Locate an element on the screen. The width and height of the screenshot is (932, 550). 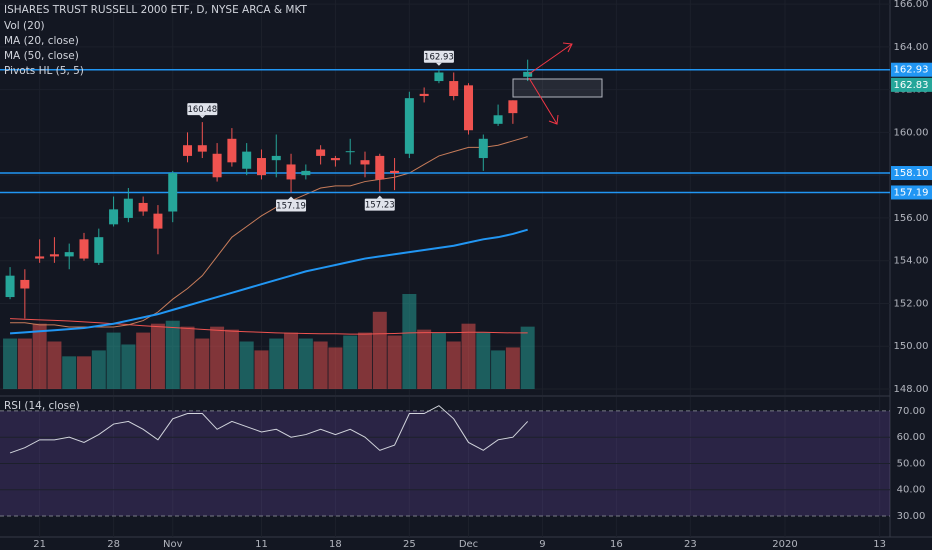
ma-line is located at coordinates (268, 281).